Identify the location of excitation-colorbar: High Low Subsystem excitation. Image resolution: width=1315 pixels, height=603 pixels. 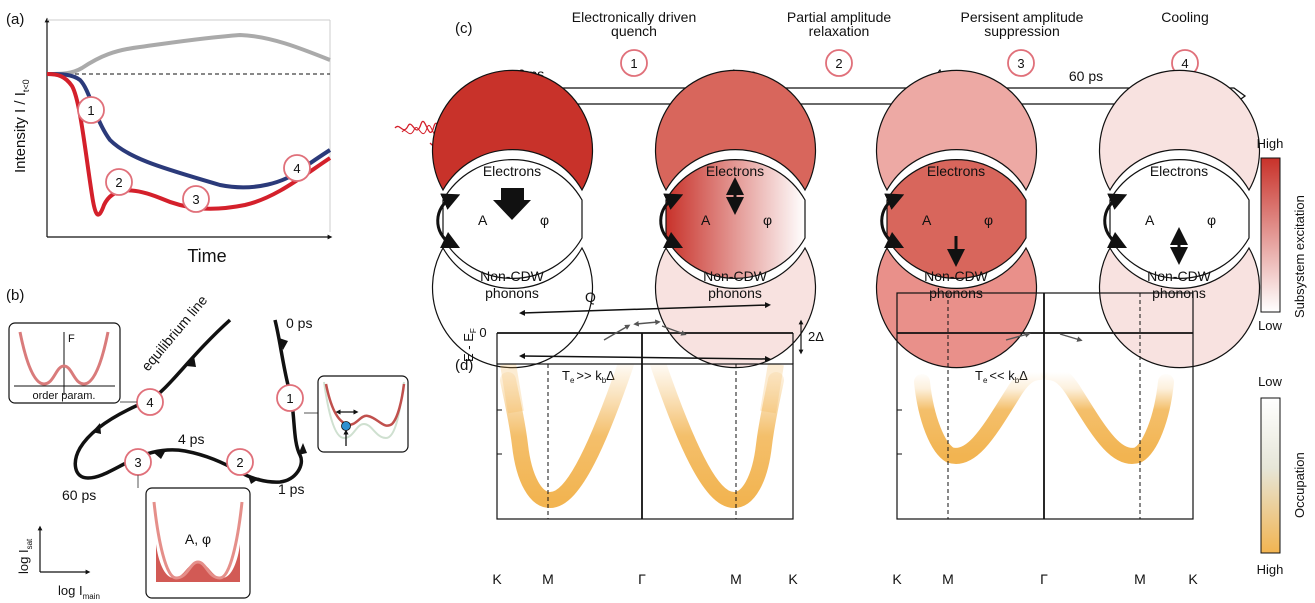
(1282, 234).